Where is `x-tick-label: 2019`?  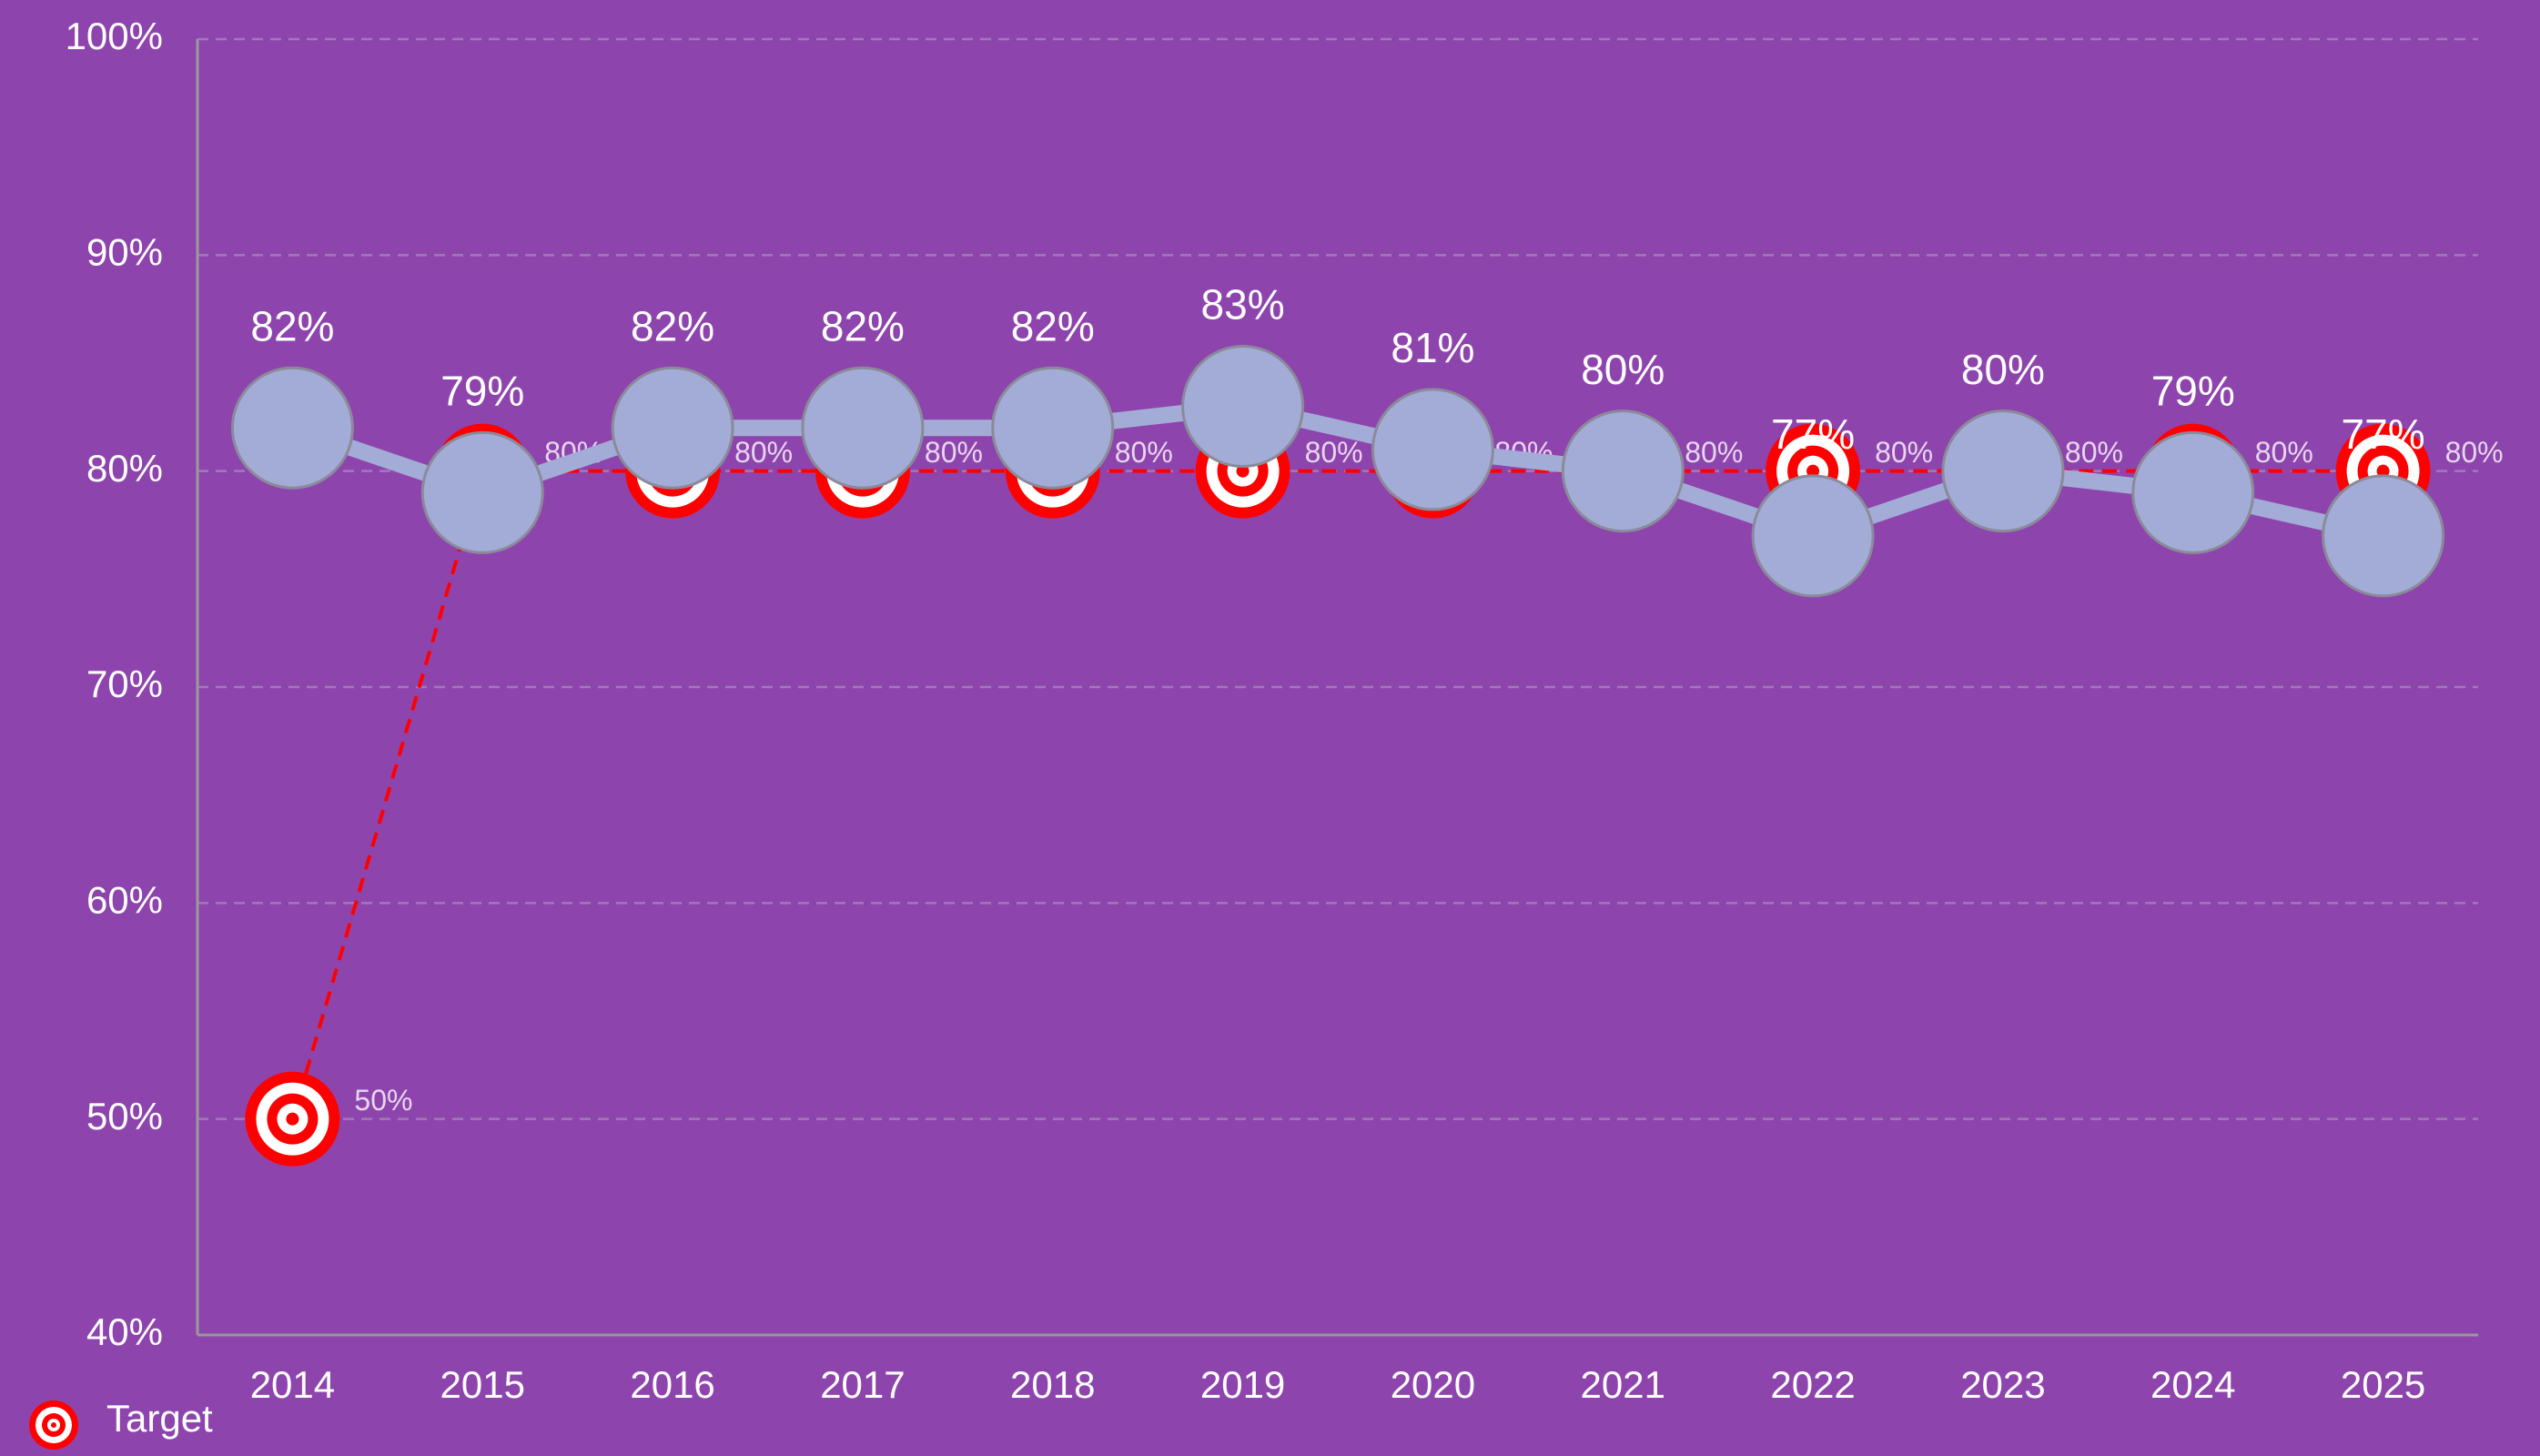 x-tick-label: 2019 is located at coordinates (1242, 1385).